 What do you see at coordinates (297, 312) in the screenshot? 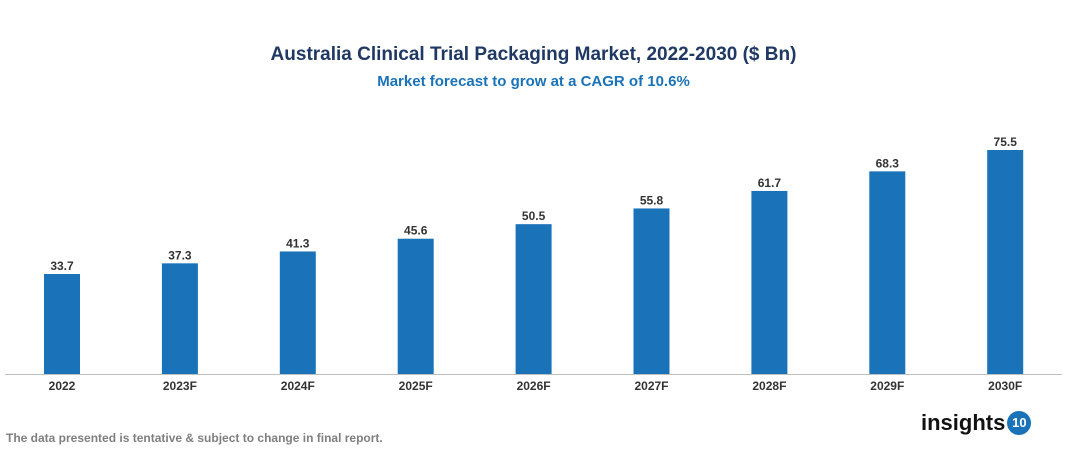
I see `bar-2024F` at bounding box center [297, 312].